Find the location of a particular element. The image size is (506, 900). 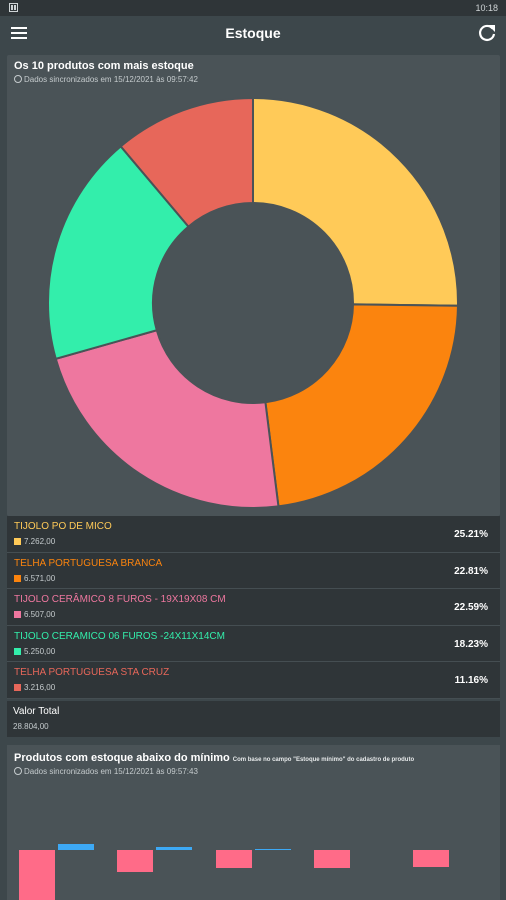

page-title: Estoque is located at coordinates (253, 33).